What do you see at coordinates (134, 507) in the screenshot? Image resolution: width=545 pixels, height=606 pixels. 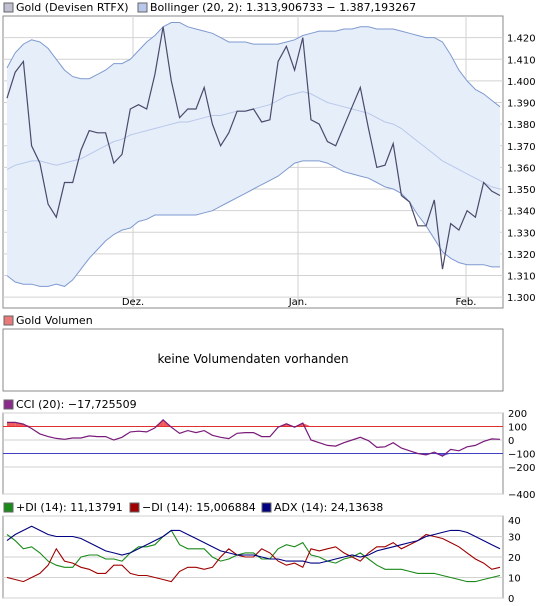 I see `minus-di-legend-swatch` at bounding box center [134, 507].